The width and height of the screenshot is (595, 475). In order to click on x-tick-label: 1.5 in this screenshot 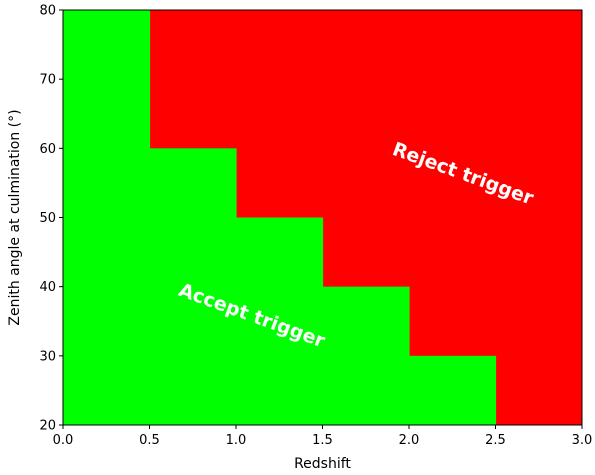, I will do `click(322, 440)`.